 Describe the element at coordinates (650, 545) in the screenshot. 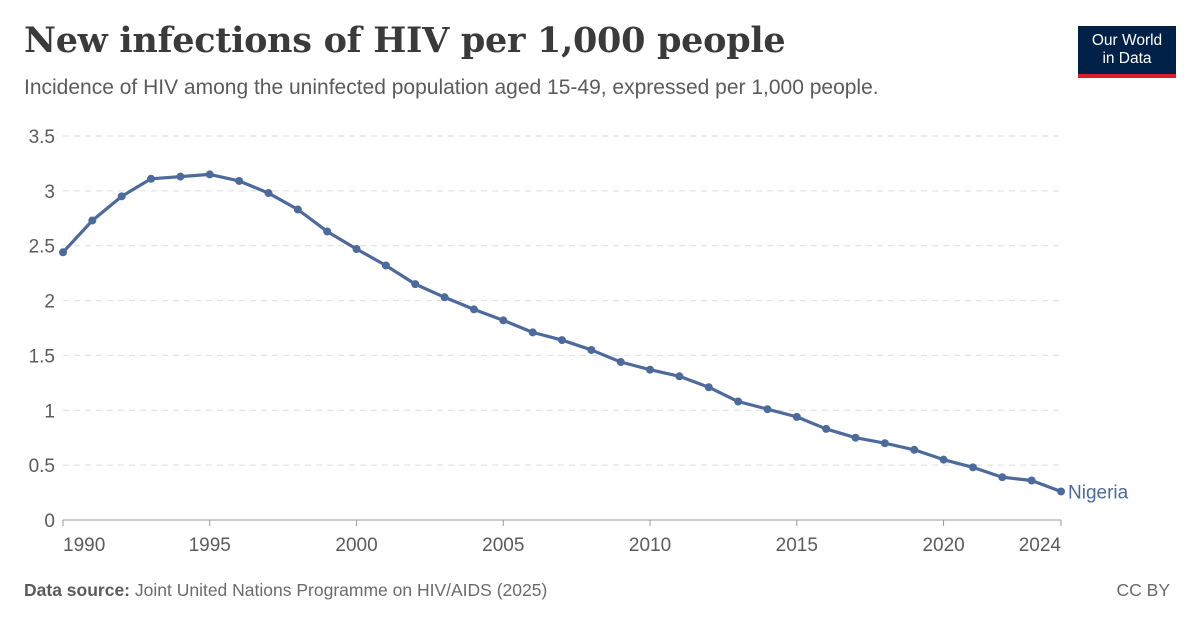

I see `x-tick-label: 2010` at that location.